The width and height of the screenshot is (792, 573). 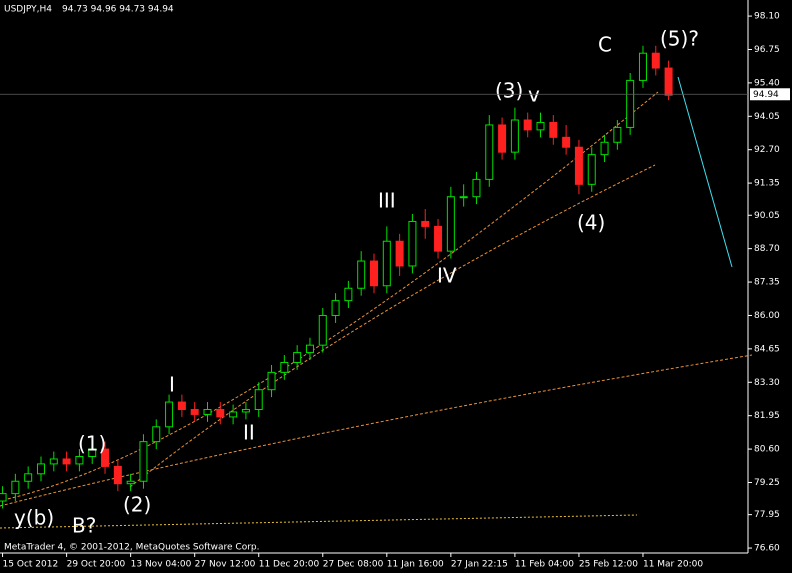 I want to click on wave-label: I, so click(x=172, y=385).